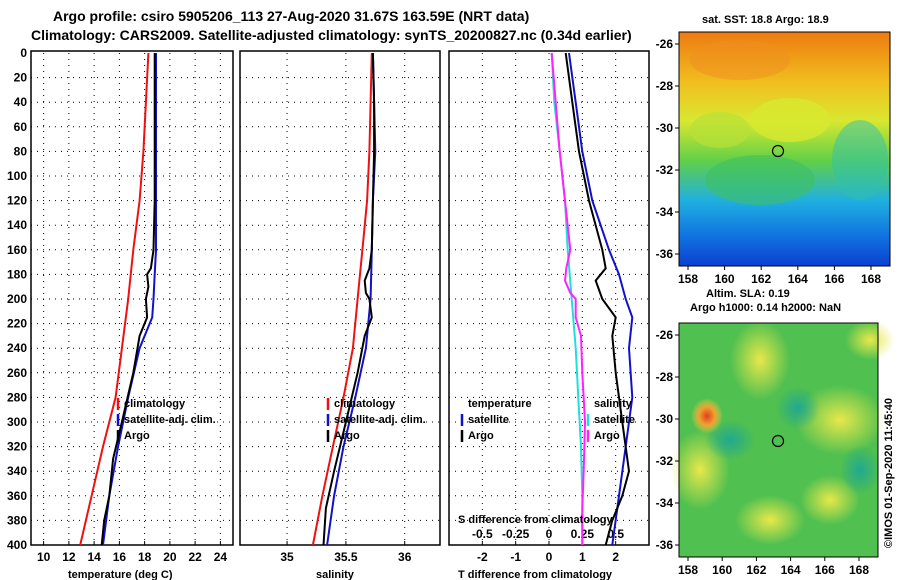  Describe the element at coordinates (536, 520) in the screenshot. I see `difference-xlabel-top: S difference from climatology` at that location.